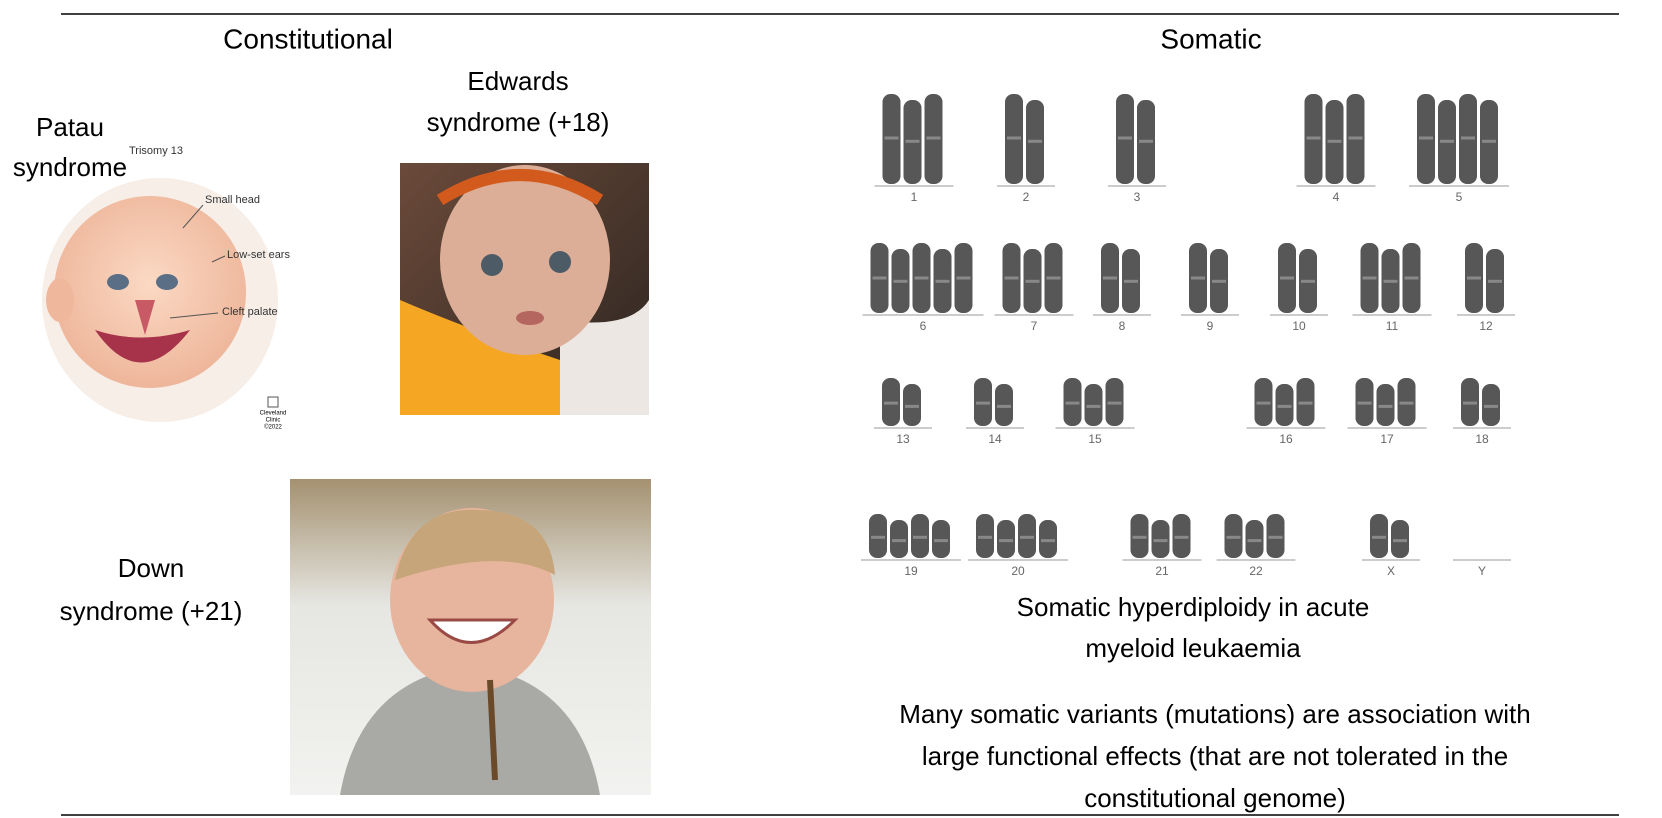 The image size is (1662, 818). I want to click on karyotype-label: 5, so click(1459, 197).